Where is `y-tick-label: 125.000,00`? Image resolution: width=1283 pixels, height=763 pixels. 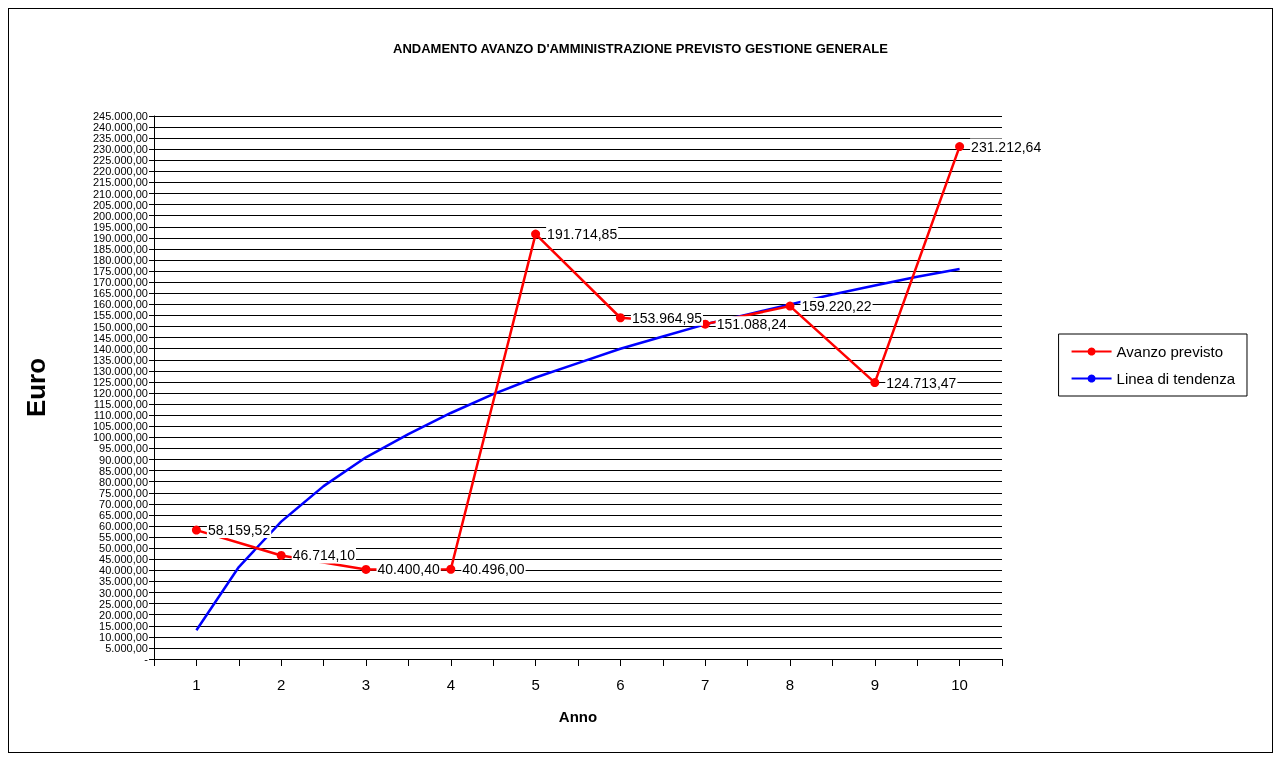
y-tick-label: 125.000,00 is located at coordinates (120, 381).